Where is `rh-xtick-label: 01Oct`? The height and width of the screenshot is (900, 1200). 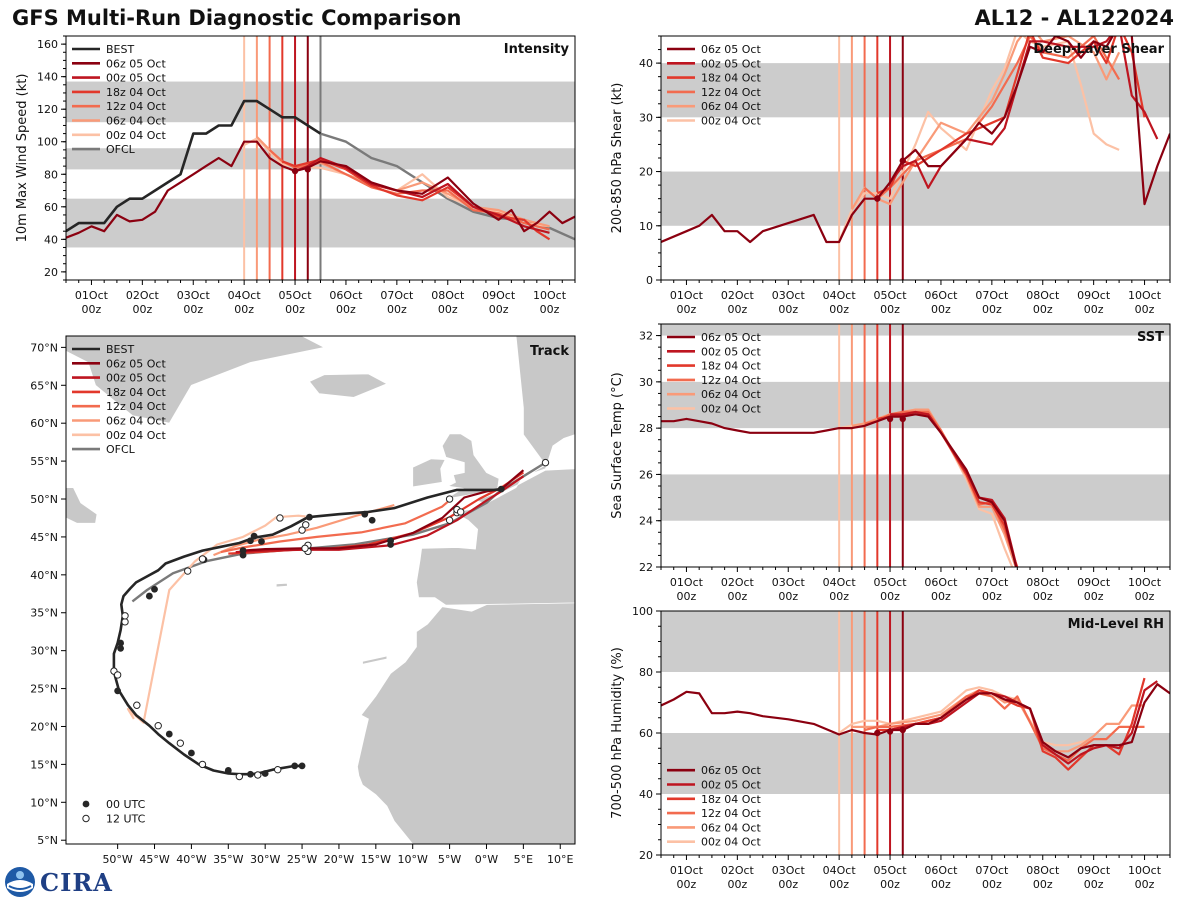 rh-xtick-label: 01Oct is located at coordinates (687, 870).